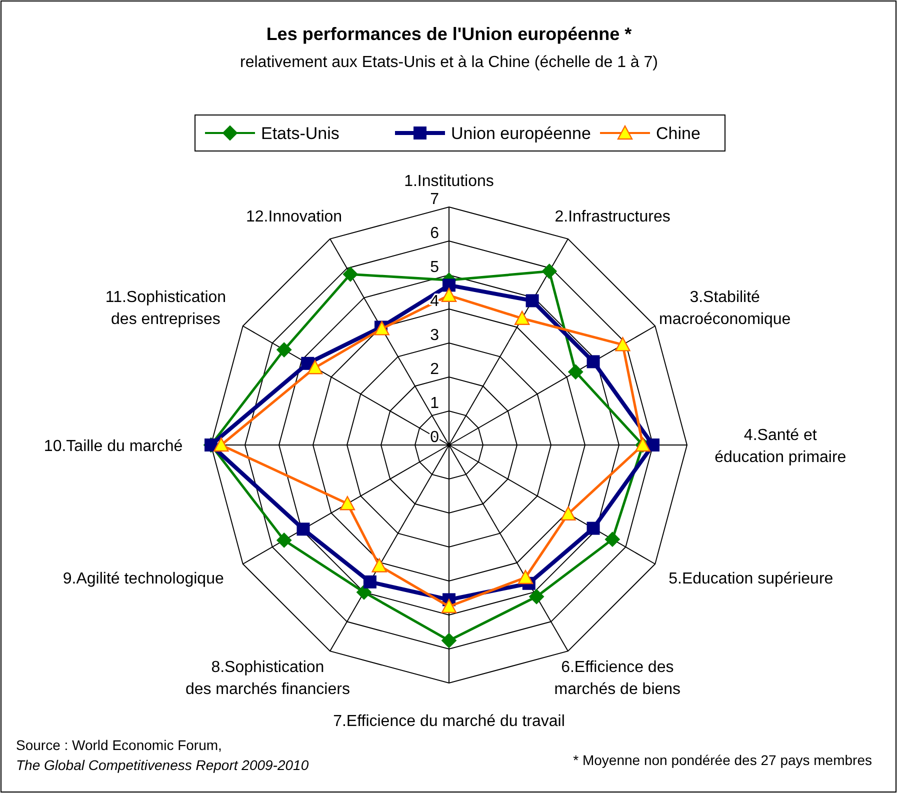 Image resolution: width=897 pixels, height=793 pixels. I want to click on spoke-label: 7.Efficience du marché du travail, so click(449, 721).